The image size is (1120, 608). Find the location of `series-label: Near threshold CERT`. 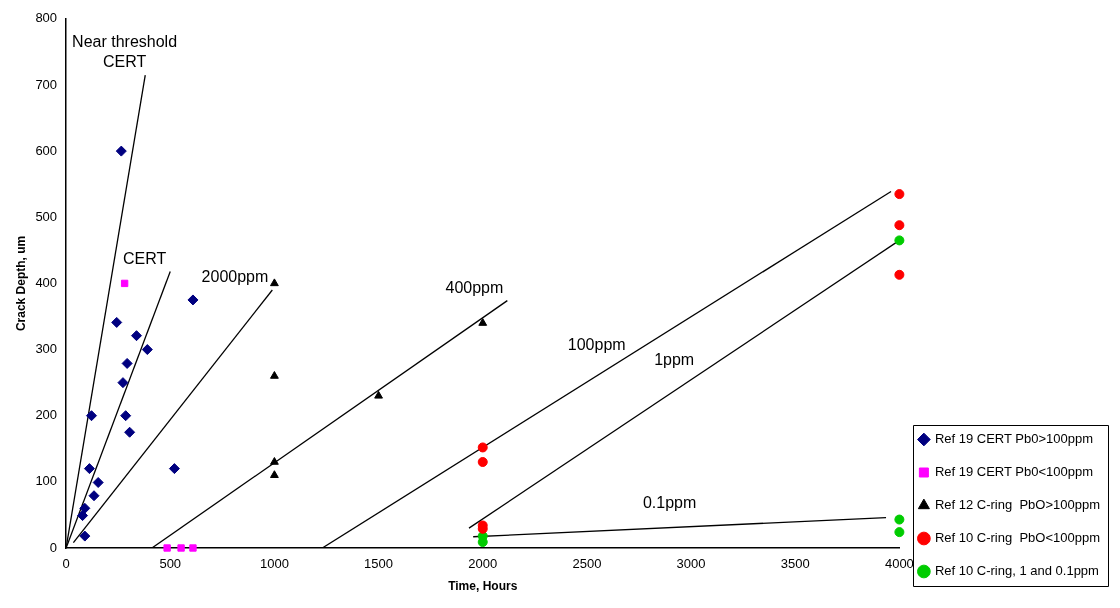

series-label: Near threshold CERT is located at coordinates (125, 52).